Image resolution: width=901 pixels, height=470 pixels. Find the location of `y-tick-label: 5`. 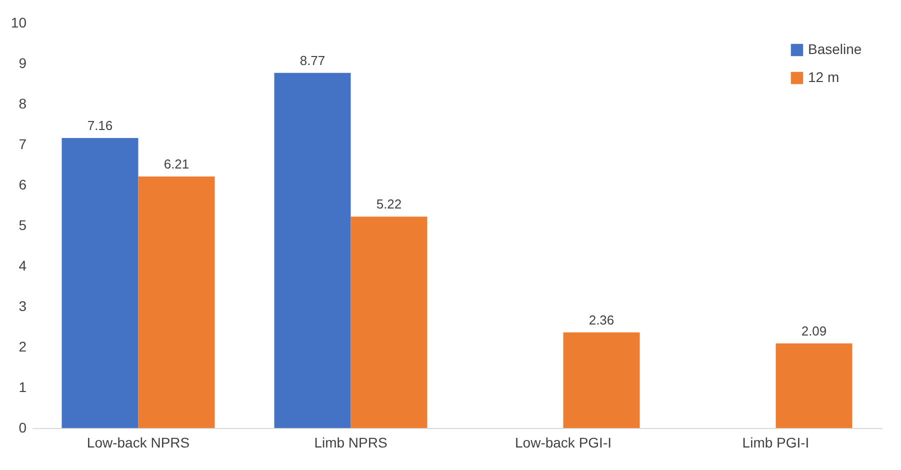

y-tick-label: 5 is located at coordinates (22, 225).